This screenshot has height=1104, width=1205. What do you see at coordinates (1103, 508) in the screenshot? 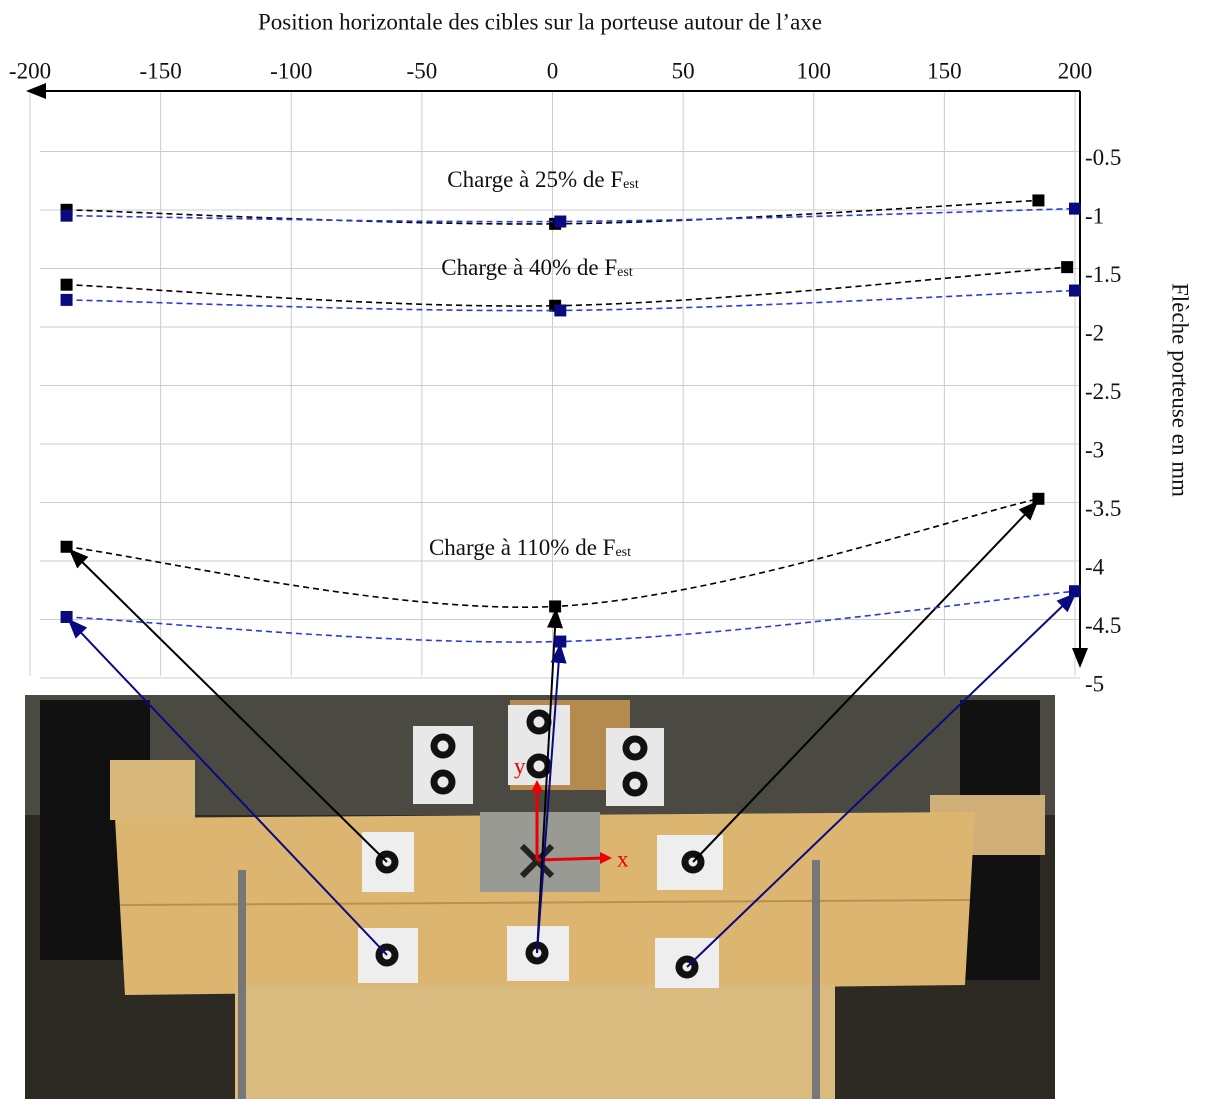
I see `y-tick-label: -3.5` at bounding box center [1103, 508].